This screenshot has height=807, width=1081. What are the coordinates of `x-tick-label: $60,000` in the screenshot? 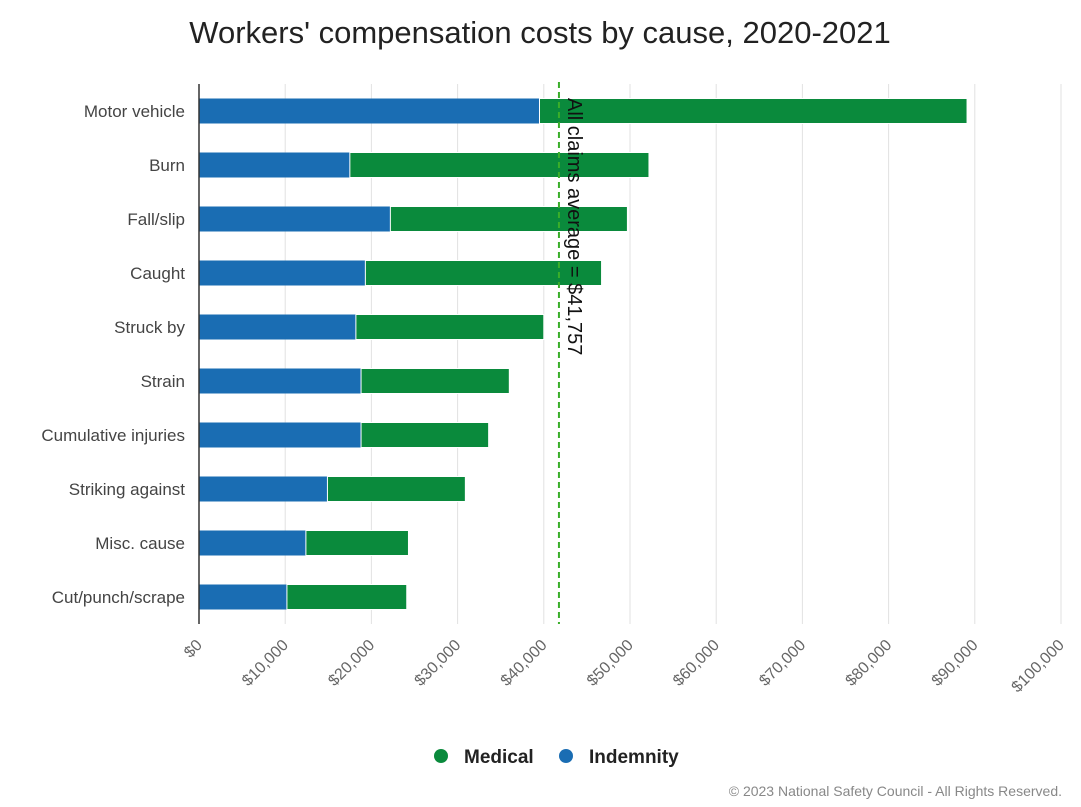 It's located at (696, 663).